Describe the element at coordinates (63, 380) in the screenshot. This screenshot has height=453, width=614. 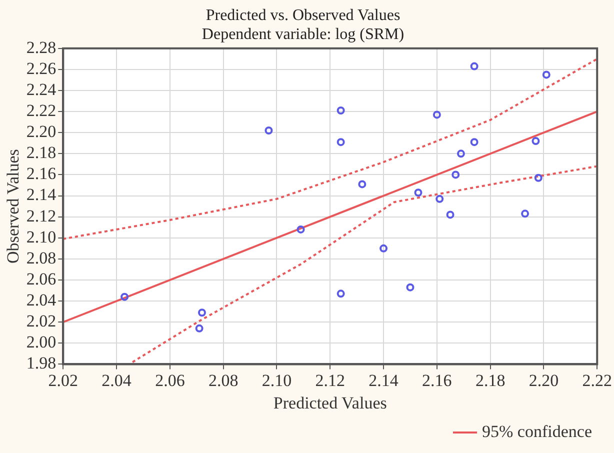
I see `x-tick-label: 2.02` at that location.